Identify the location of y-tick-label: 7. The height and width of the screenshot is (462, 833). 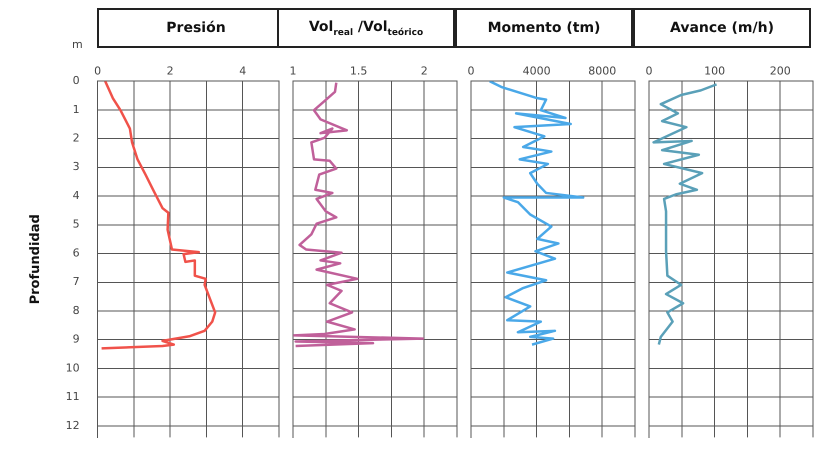
(76, 281).